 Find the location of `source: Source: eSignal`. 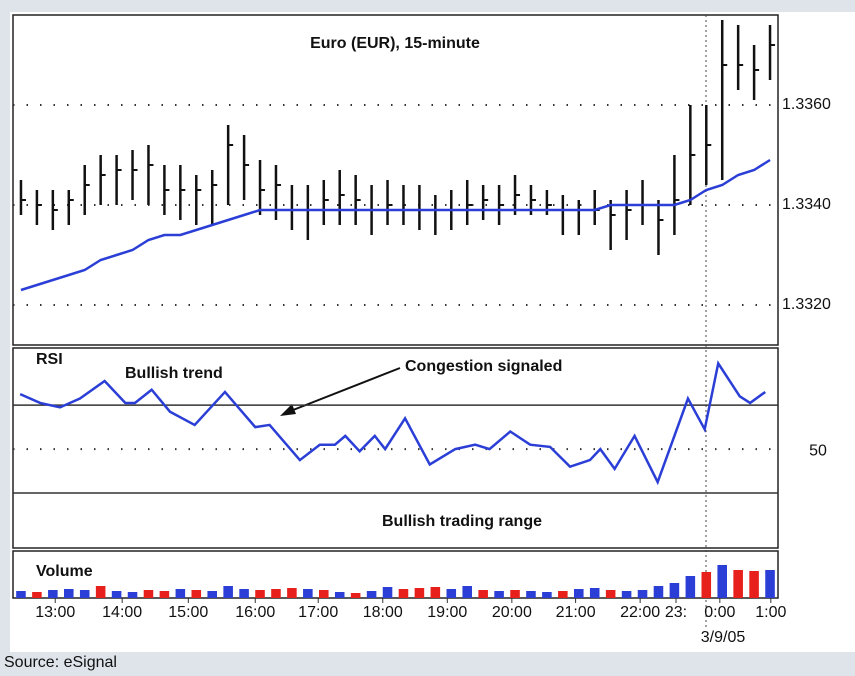

source: Source: eSignal is located at coordinates (60, 662).